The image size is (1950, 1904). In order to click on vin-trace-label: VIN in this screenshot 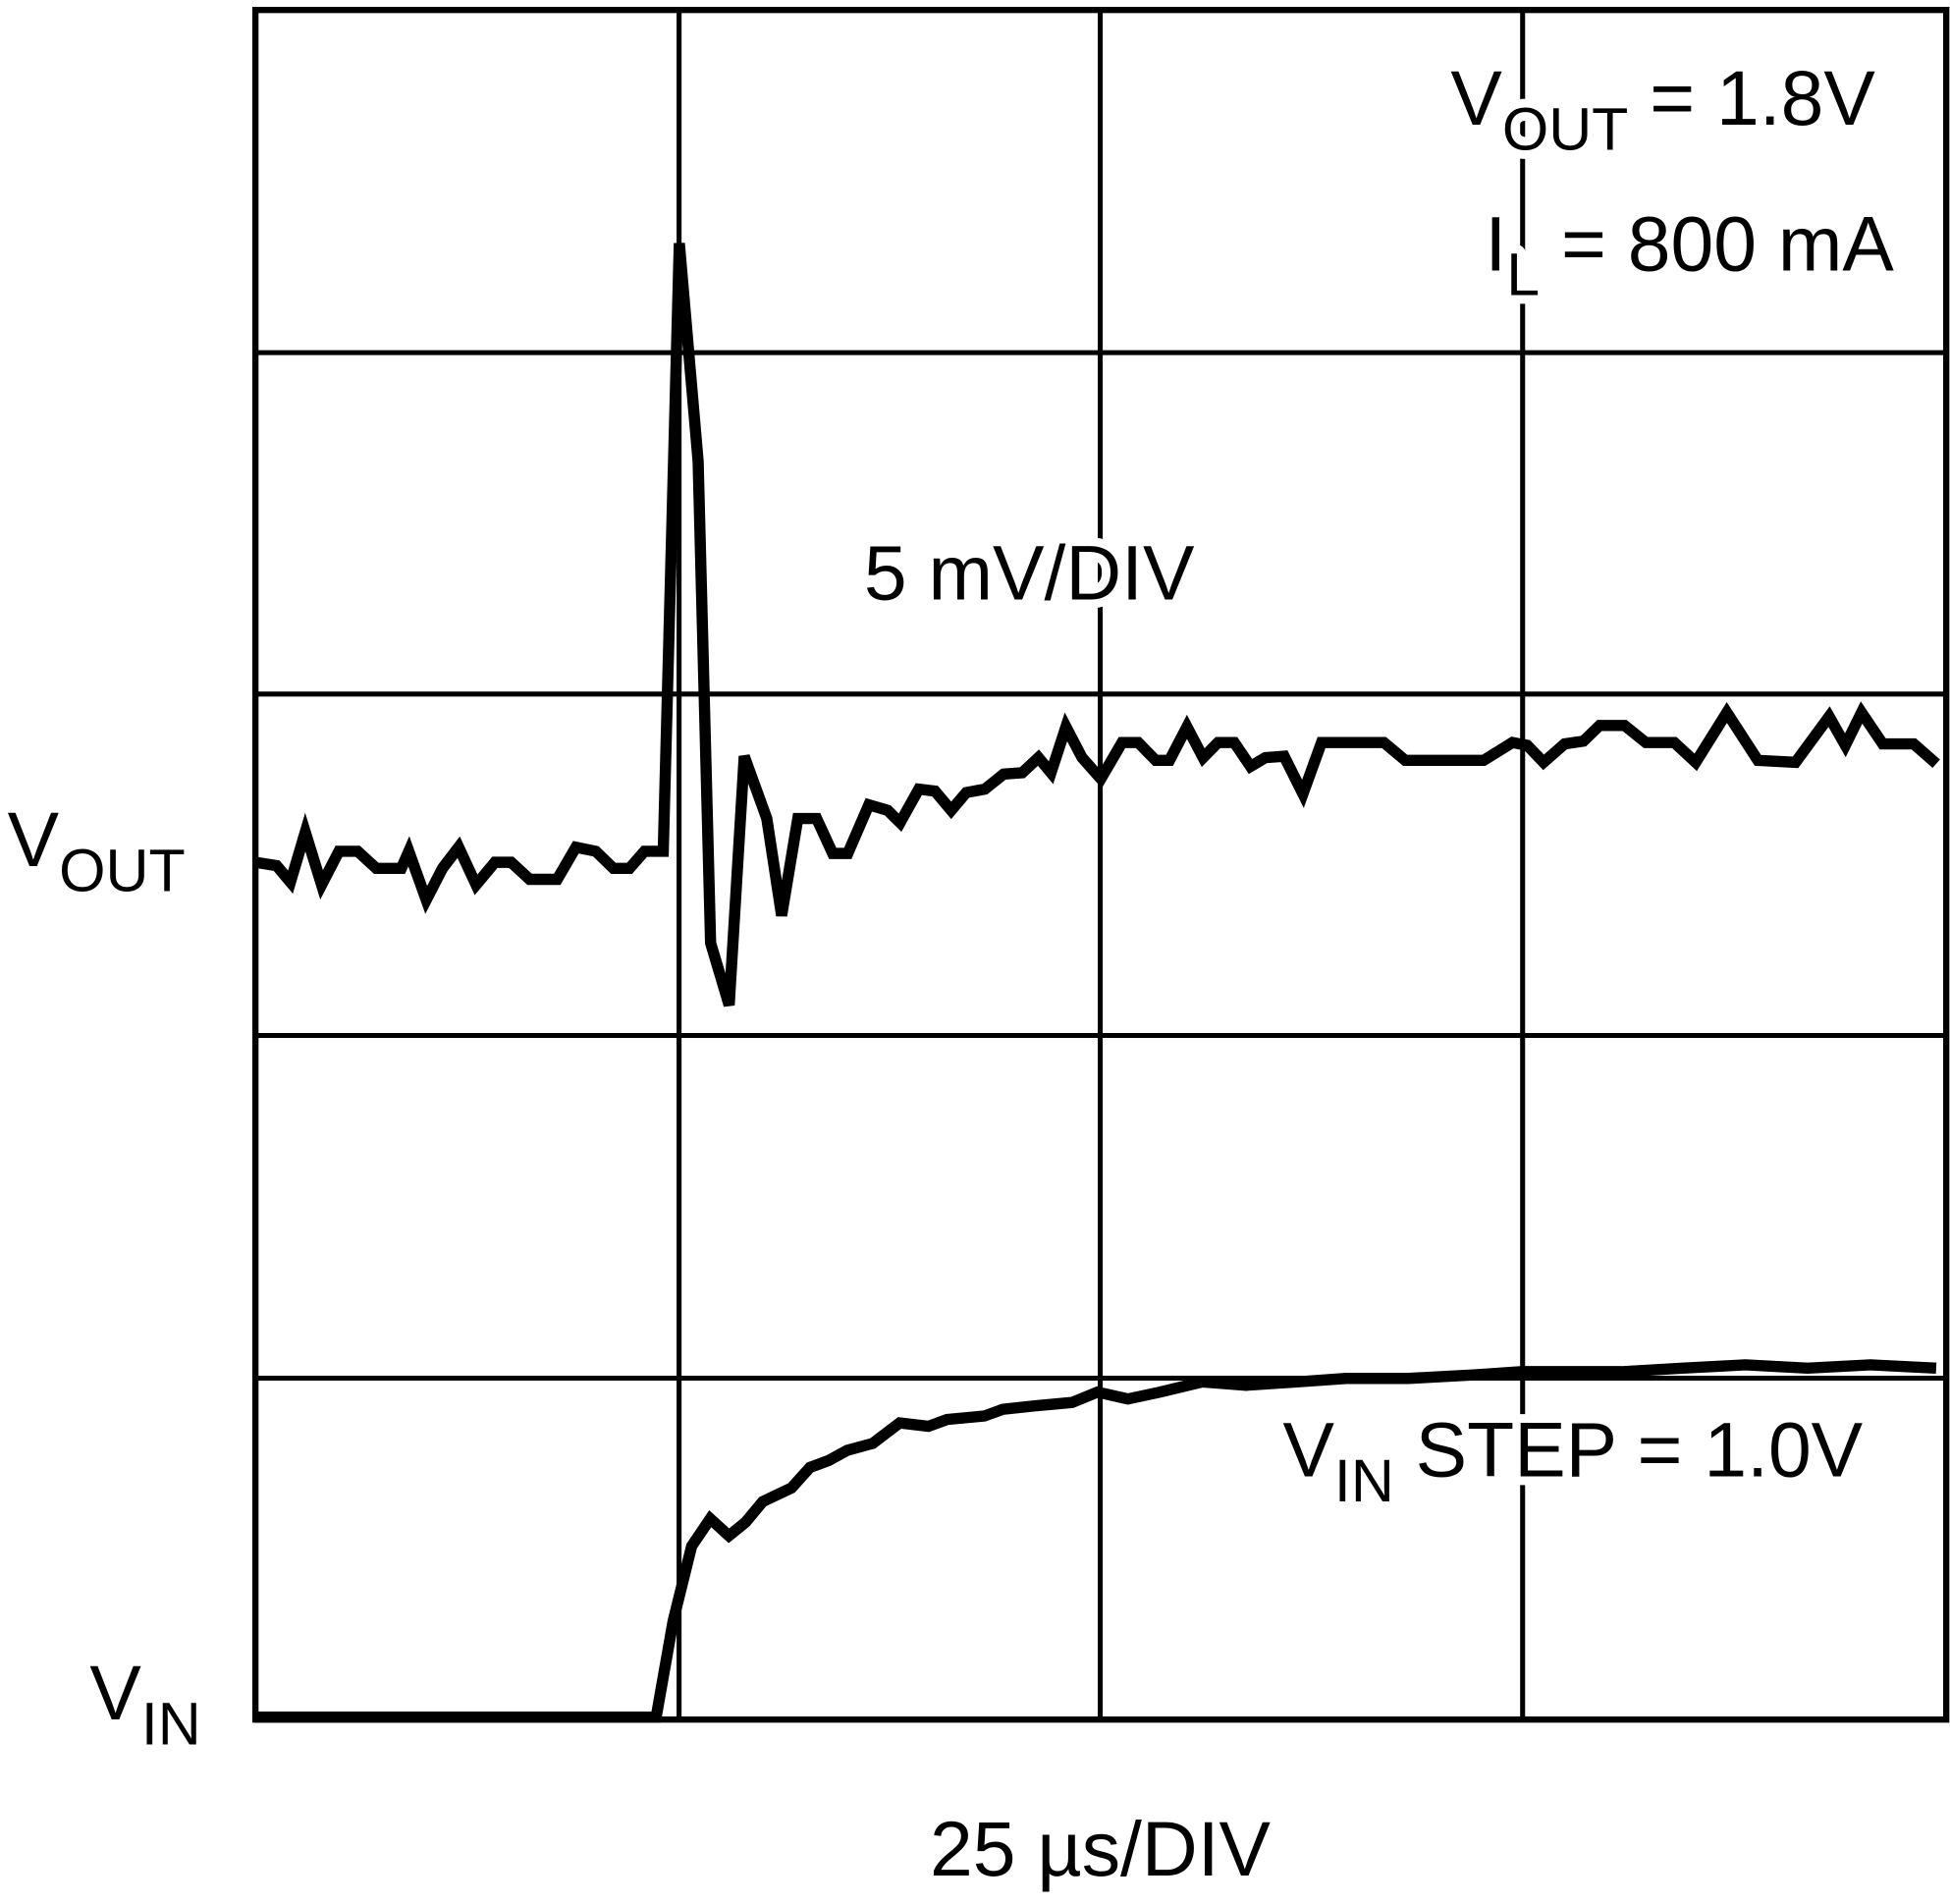, I will do `click(144, 1703)`.